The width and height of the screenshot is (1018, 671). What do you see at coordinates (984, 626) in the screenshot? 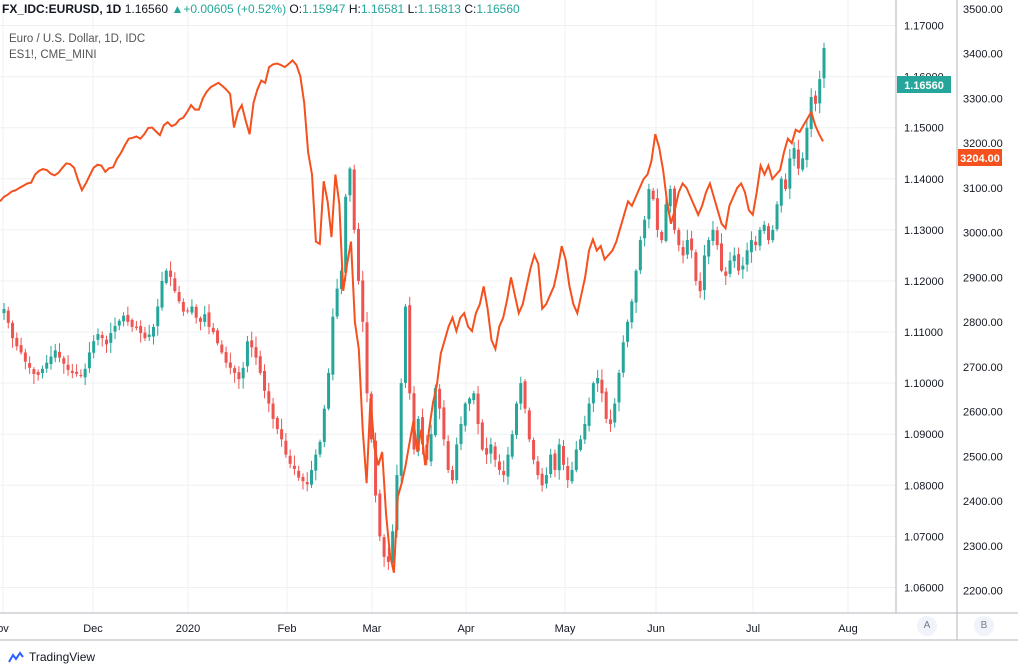
I see `second-scale-button: B` at bounding box center [984, 626].